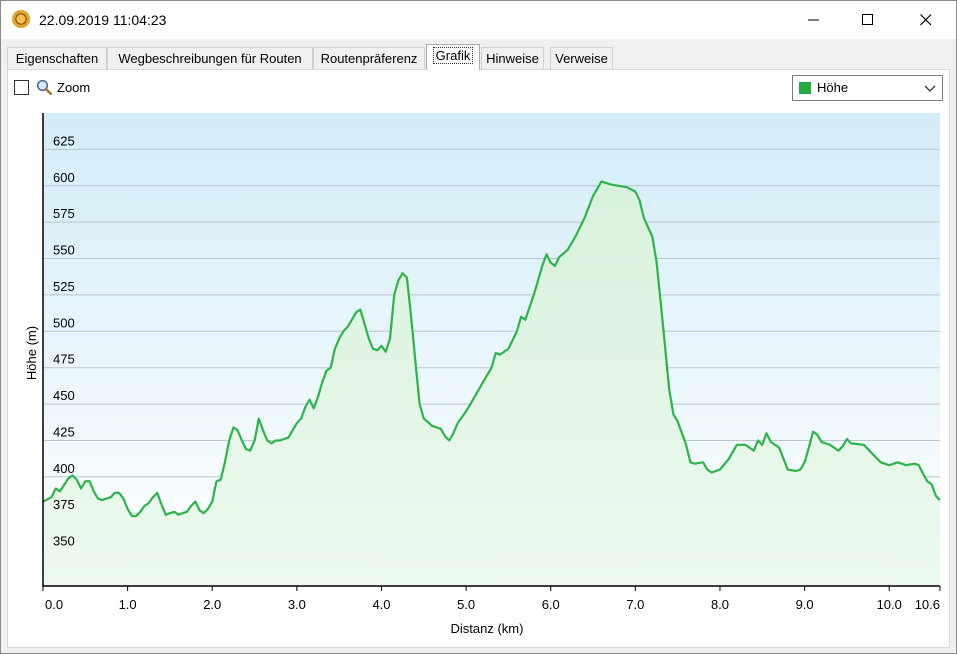 Image resolution: width=957 pixels, height=654 pixels. What do you see at coordinates (212, 604) in the screenshot?
I see `x-tick-label: 2.0` at bounding box center [212, 604].